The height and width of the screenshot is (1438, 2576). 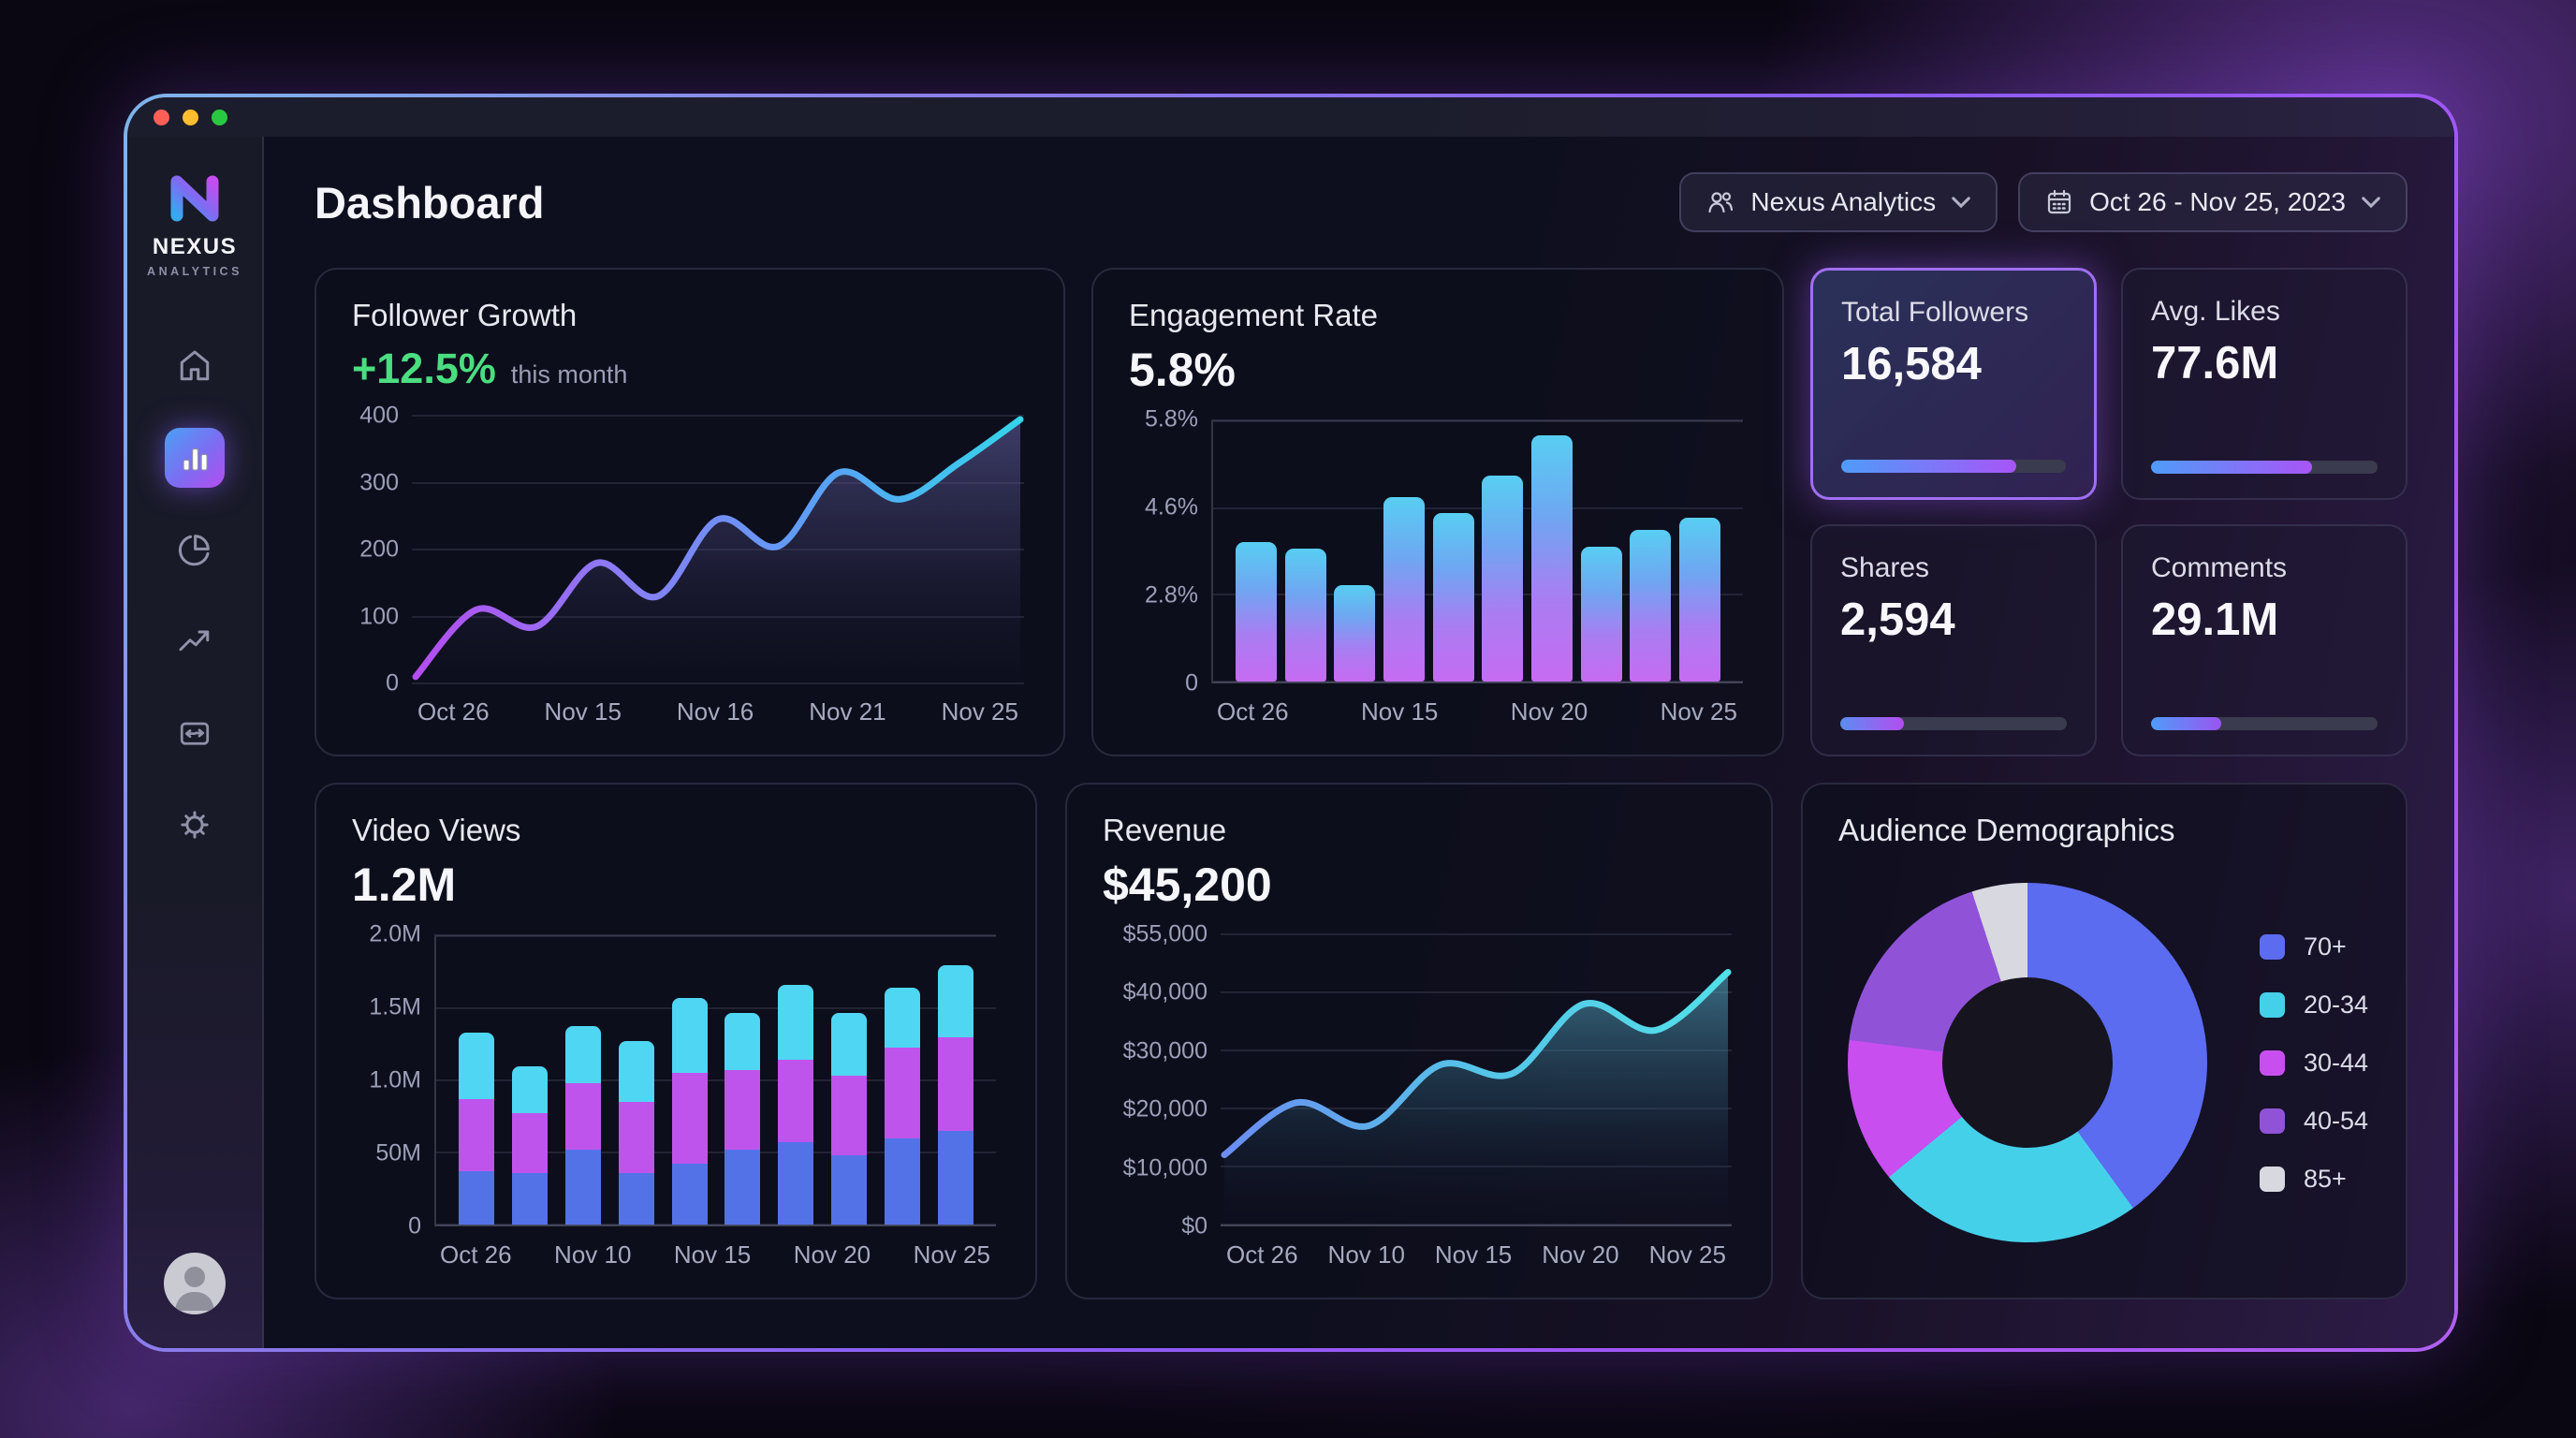 What do you see at coordinates (848, 711) in the screenshot?
I see `x-axis-label: Nov 21` at bounding box center [848, 711].